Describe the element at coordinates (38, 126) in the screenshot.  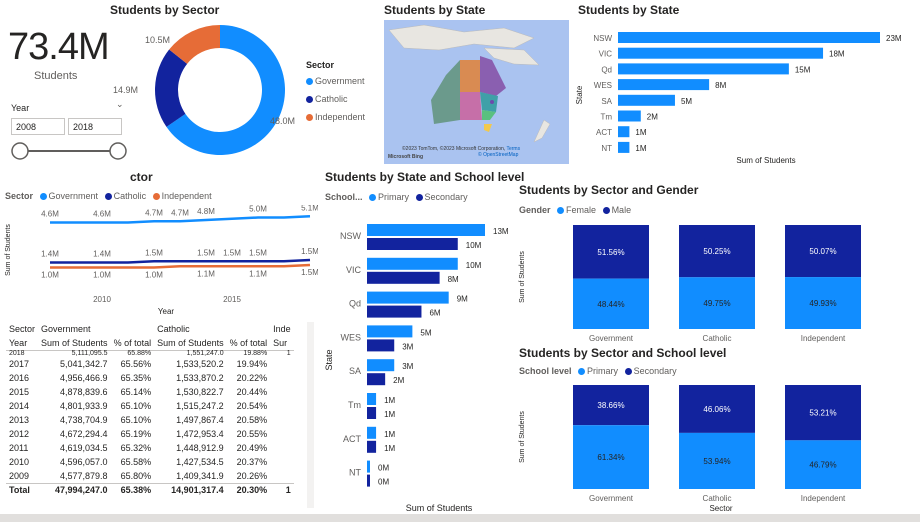
I see `slicer-from-input: 2008` at that location.